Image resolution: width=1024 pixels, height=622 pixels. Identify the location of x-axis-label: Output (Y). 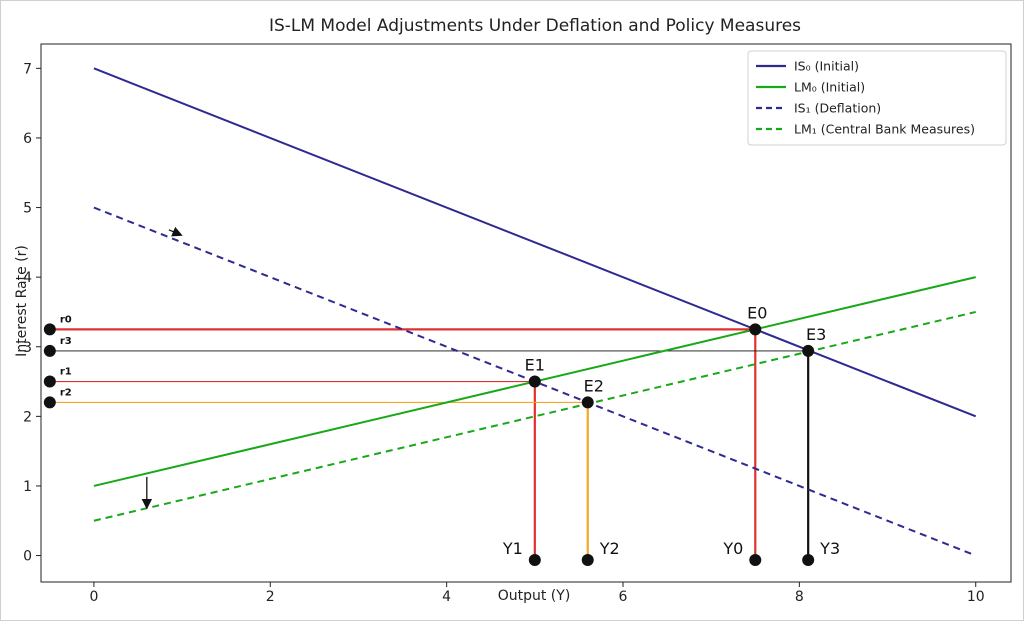
(534, 596).